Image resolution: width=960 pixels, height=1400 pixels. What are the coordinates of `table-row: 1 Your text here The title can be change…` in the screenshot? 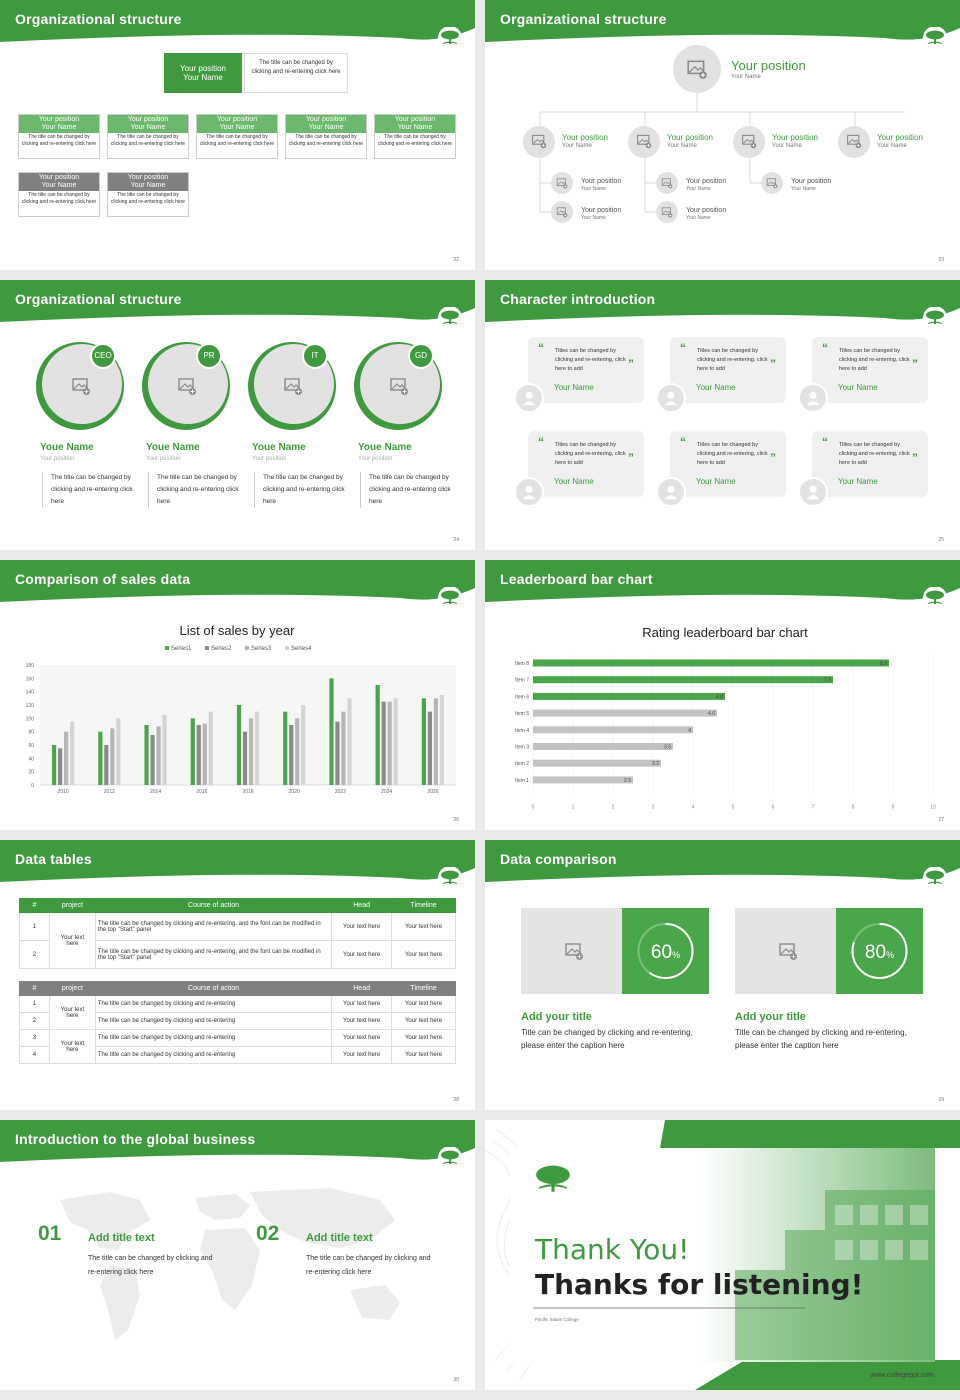 It's located at (237, 1012).